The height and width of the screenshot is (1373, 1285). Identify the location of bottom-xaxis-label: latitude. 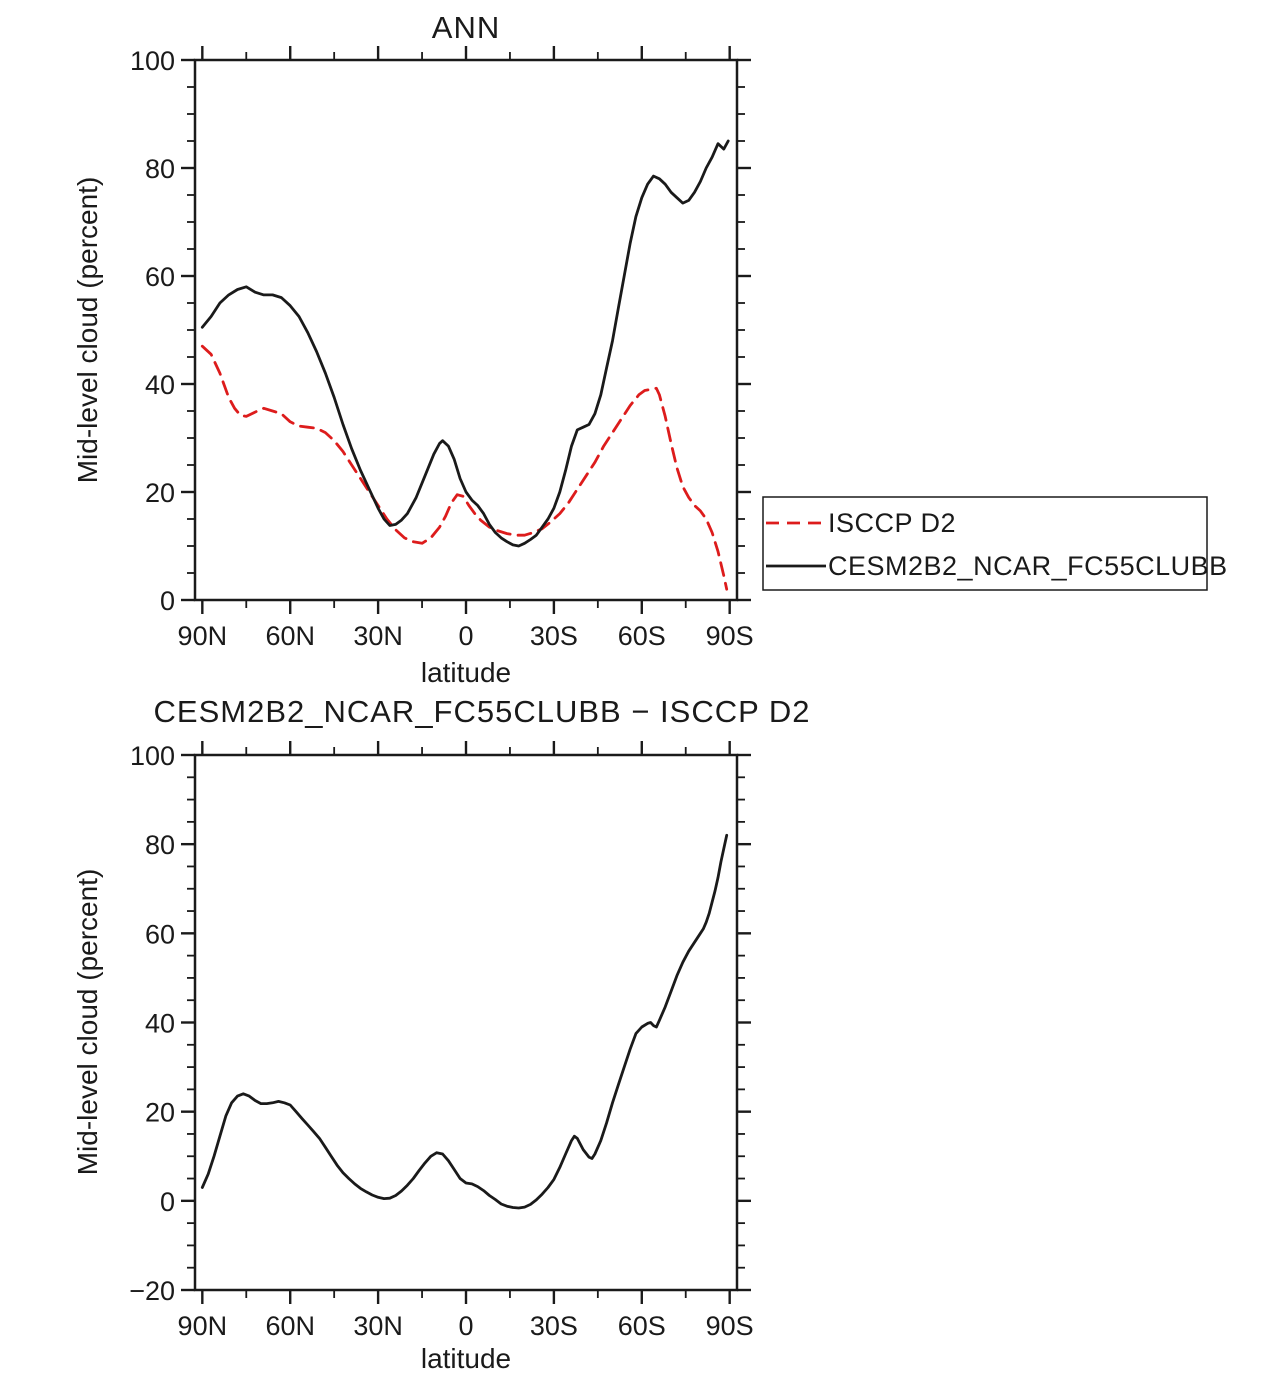
(466, 1358).